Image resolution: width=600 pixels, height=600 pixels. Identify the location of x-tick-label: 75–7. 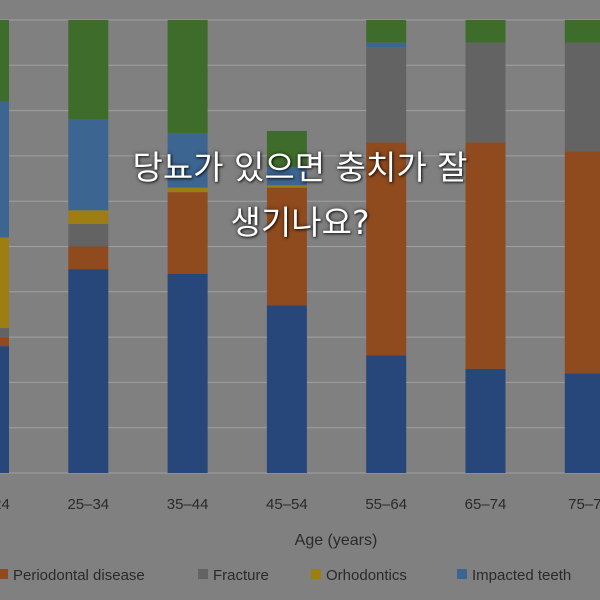
(584, 504).